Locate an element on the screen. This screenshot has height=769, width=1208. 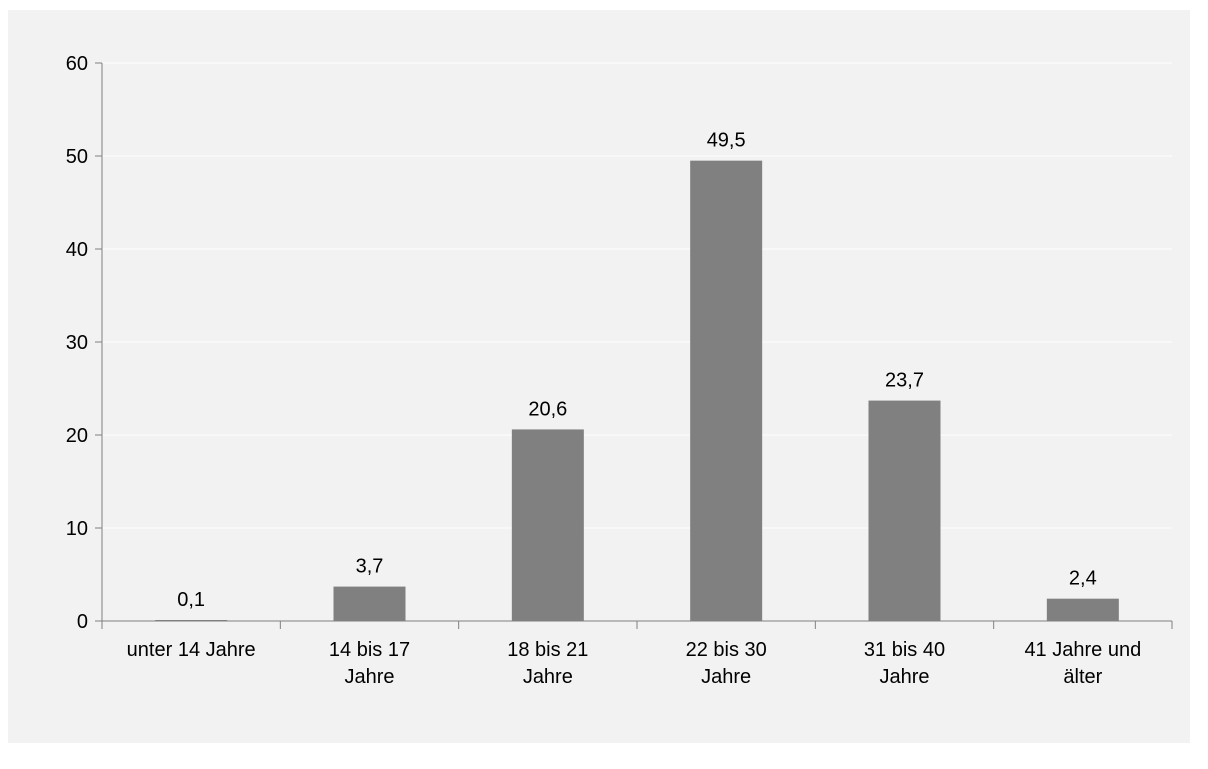
data-label: 49,5 is located at coordinates (726, 141).